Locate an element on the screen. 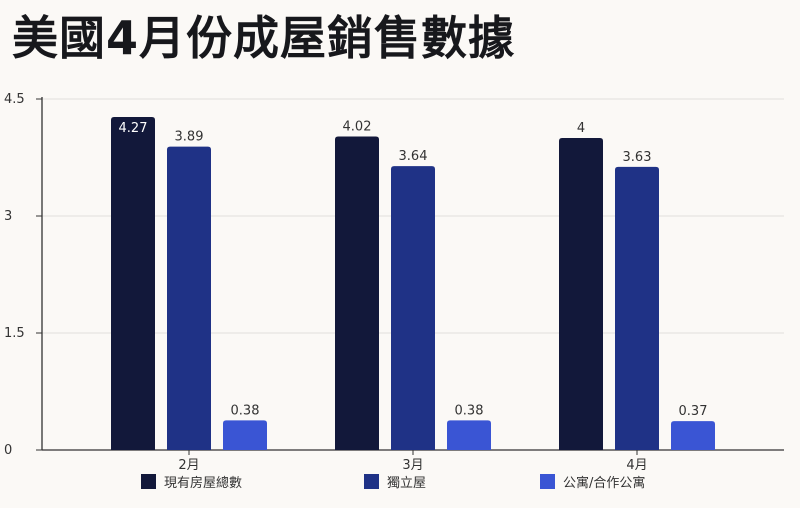 The height and width of the screenshot is (508, 800). legend-item-single-family: 獨立屋 is located at coordinates (395, 481).